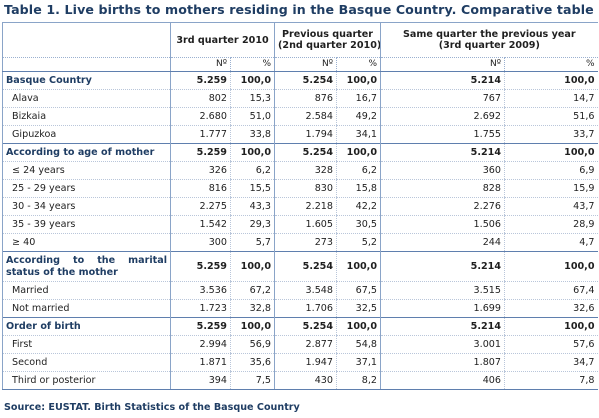 The height and width of the screenshot is (418, 599). What do you see at coordinates (358, 134) in the screenshot?
I see `cell-percent: 34,1` at bounding box center [358, 134].